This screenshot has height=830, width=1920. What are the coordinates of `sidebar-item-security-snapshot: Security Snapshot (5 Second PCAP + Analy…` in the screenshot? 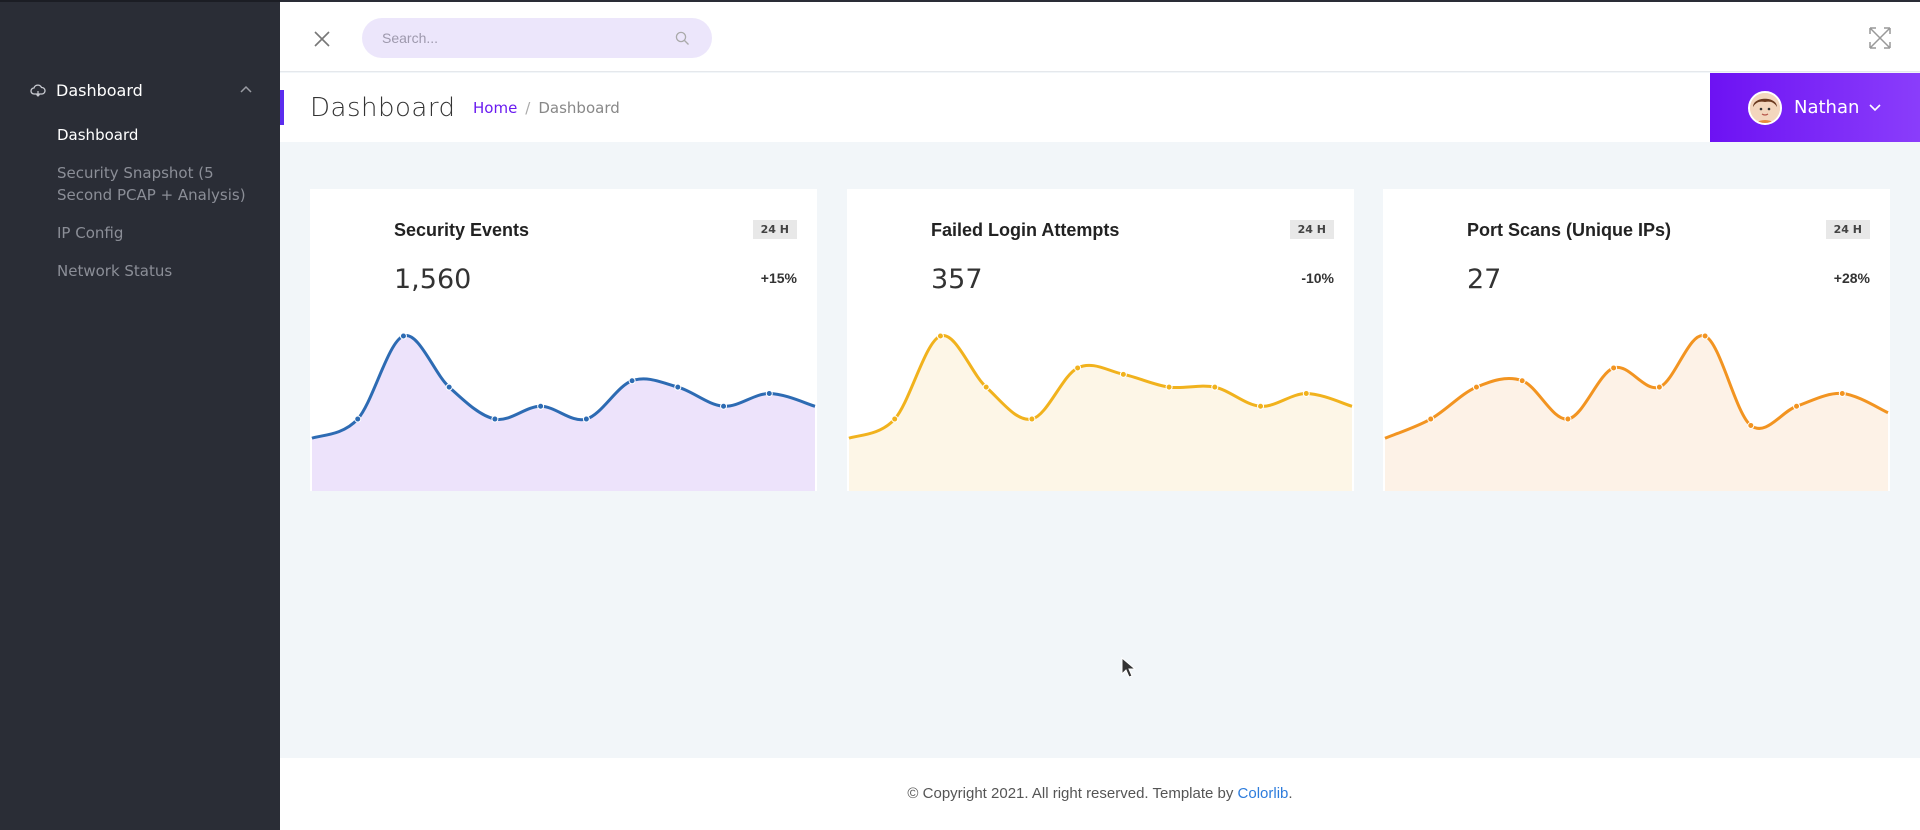 It's located at (151, 184).